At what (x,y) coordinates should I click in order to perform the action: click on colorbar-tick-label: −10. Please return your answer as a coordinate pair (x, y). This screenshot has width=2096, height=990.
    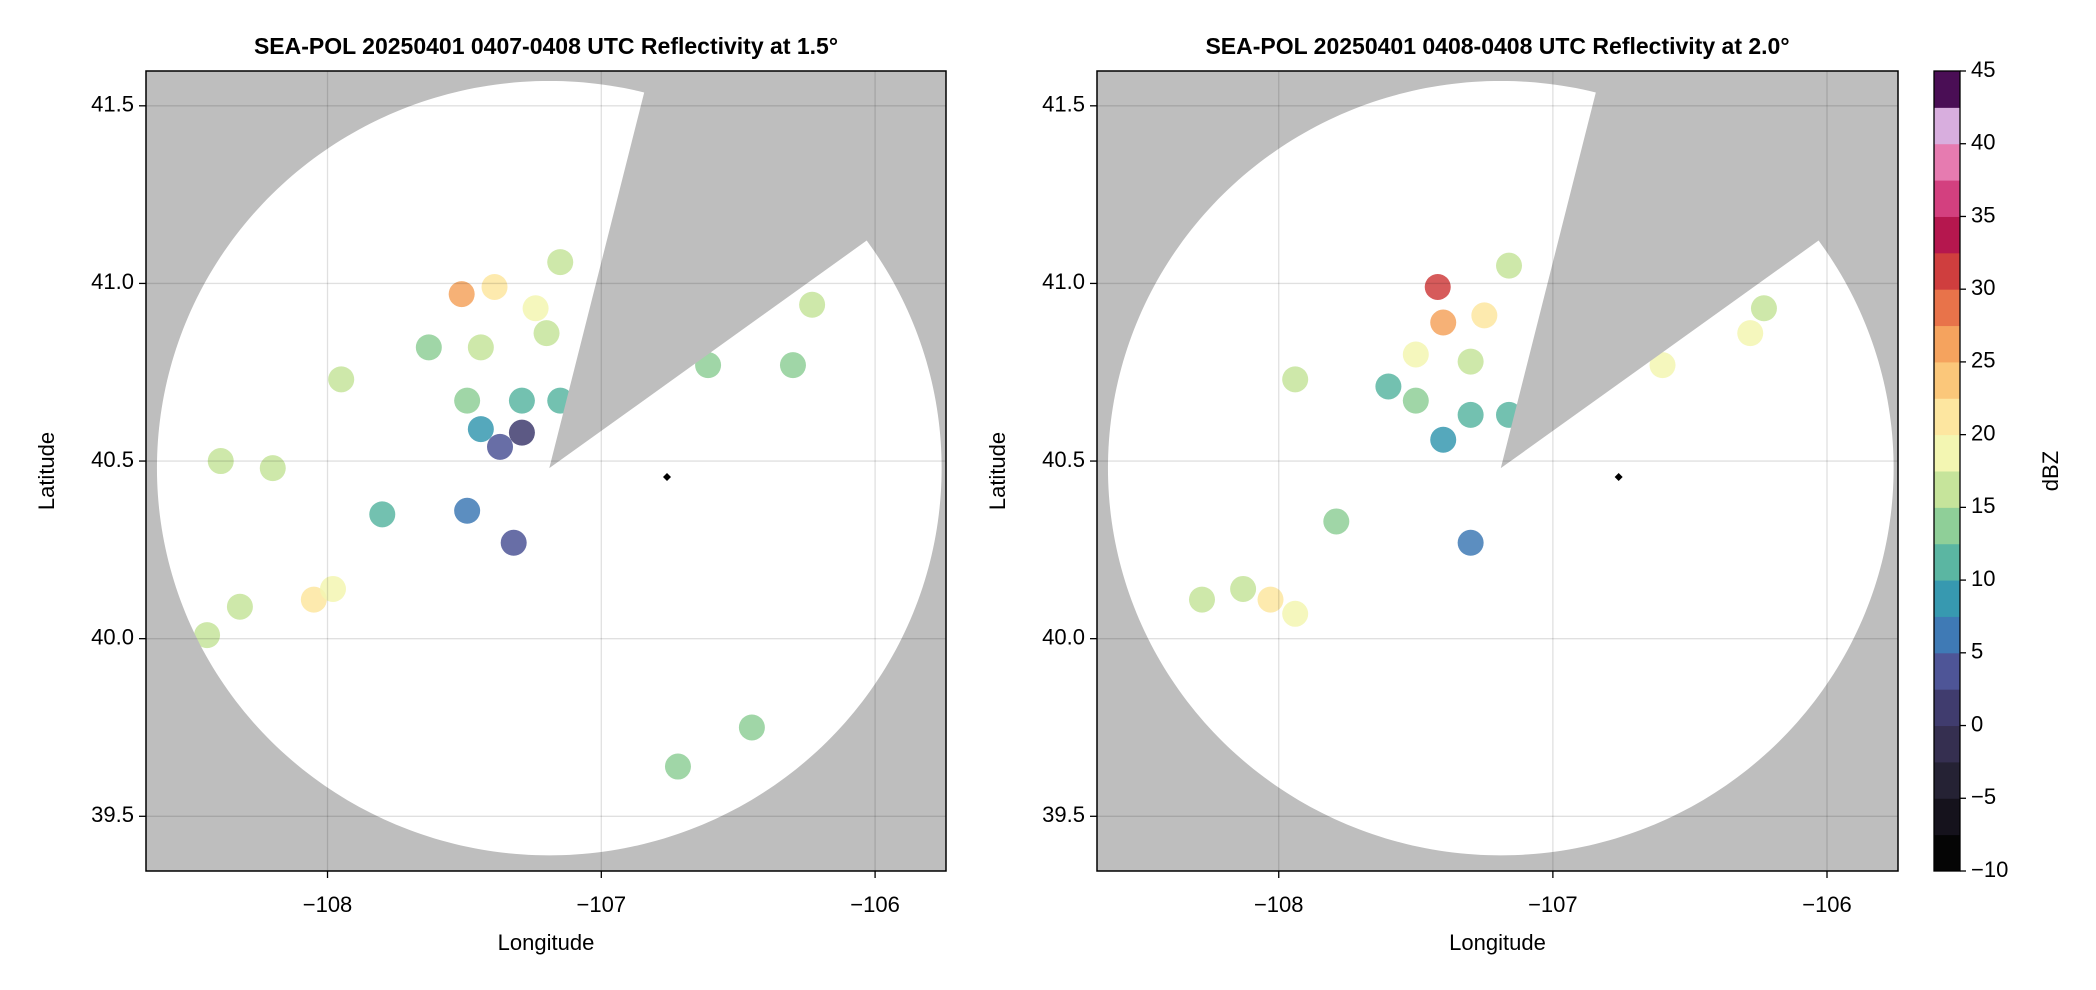
    Looking at the image, I should click on (1989, 869).